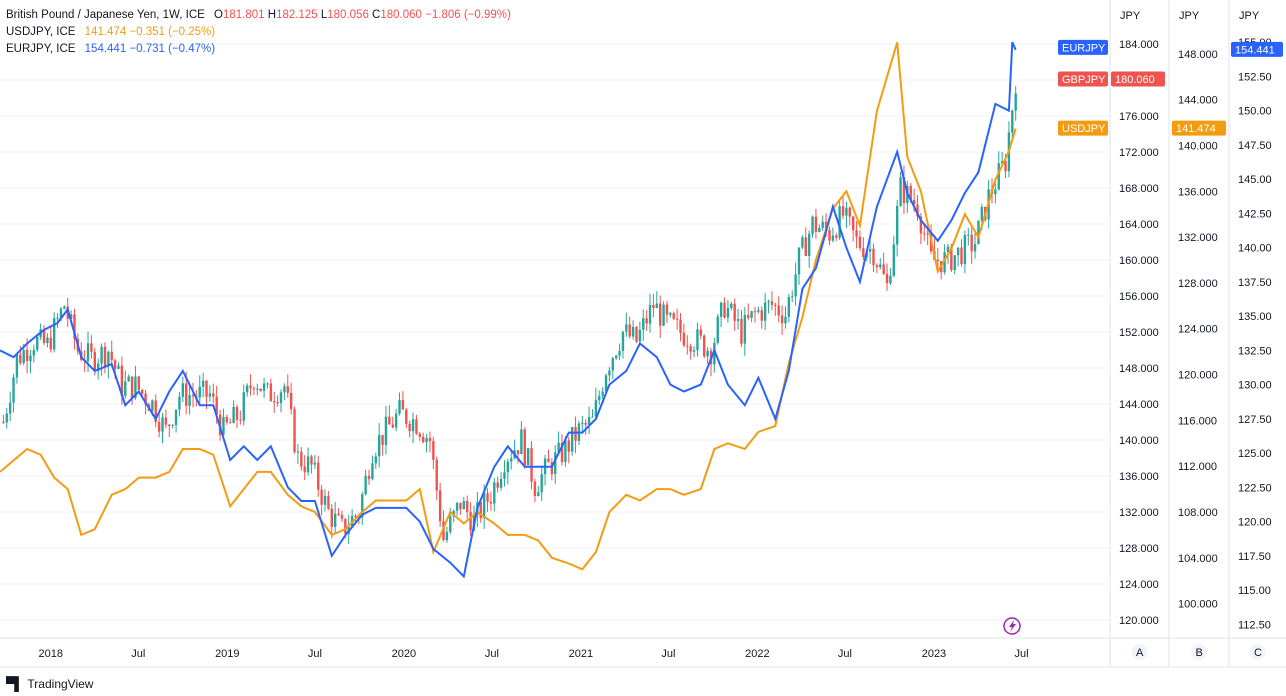  I want to click on axis-tick-label: 135.00, so click(1255, 317).